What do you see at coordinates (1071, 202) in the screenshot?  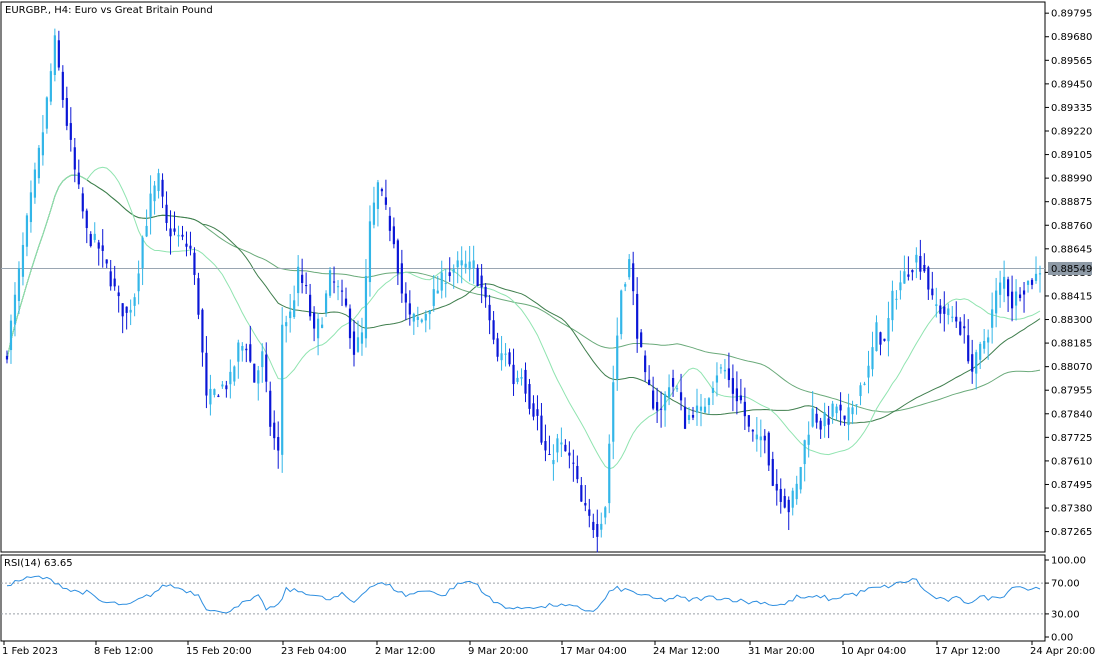 I see `price-tick-label: 0.88875` at bounding box center [1071, 202].